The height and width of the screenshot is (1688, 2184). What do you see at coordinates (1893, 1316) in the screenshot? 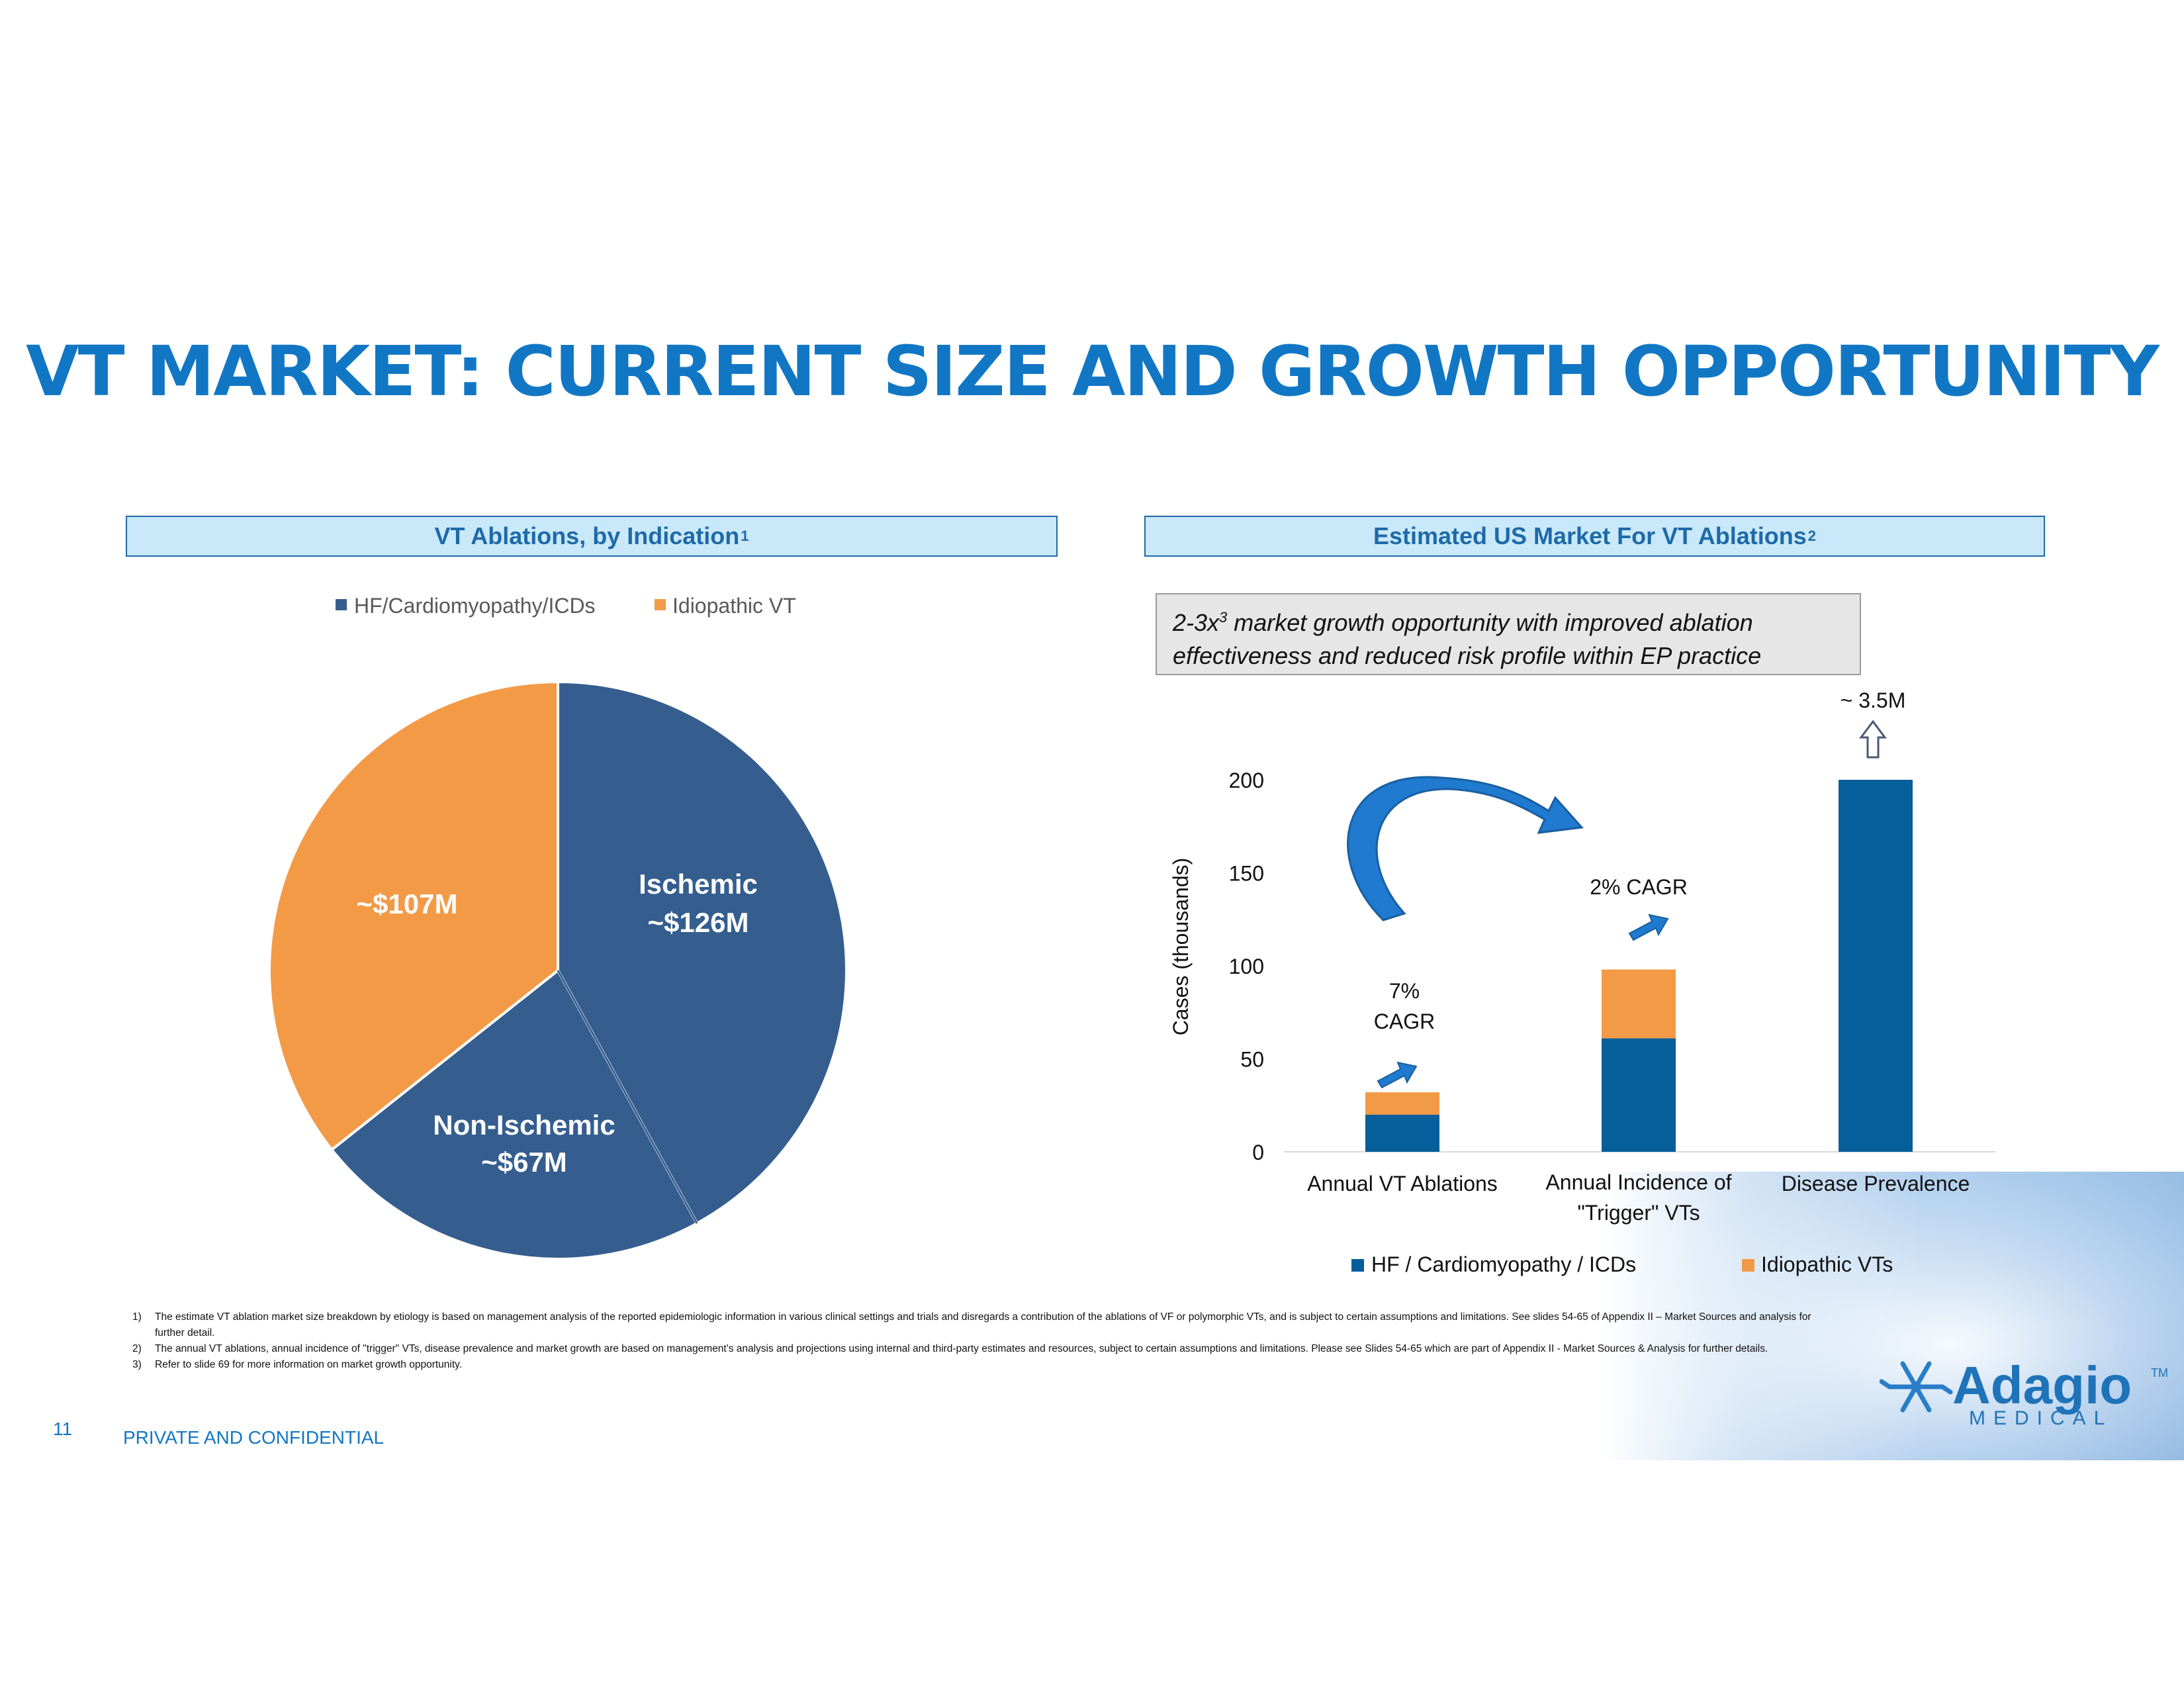
I see `ice-background-image` at bounding box center [1893, 1316].